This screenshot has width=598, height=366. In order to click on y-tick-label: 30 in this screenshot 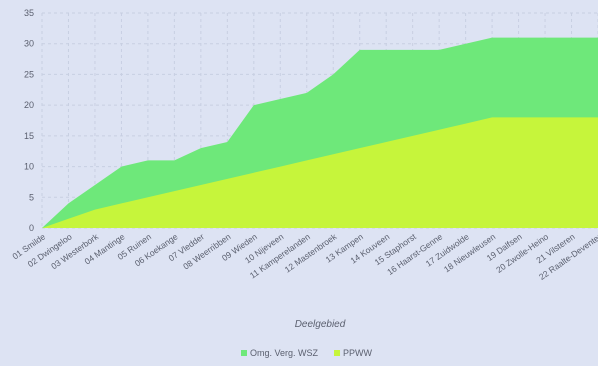, I will do `click(29, 44)`.